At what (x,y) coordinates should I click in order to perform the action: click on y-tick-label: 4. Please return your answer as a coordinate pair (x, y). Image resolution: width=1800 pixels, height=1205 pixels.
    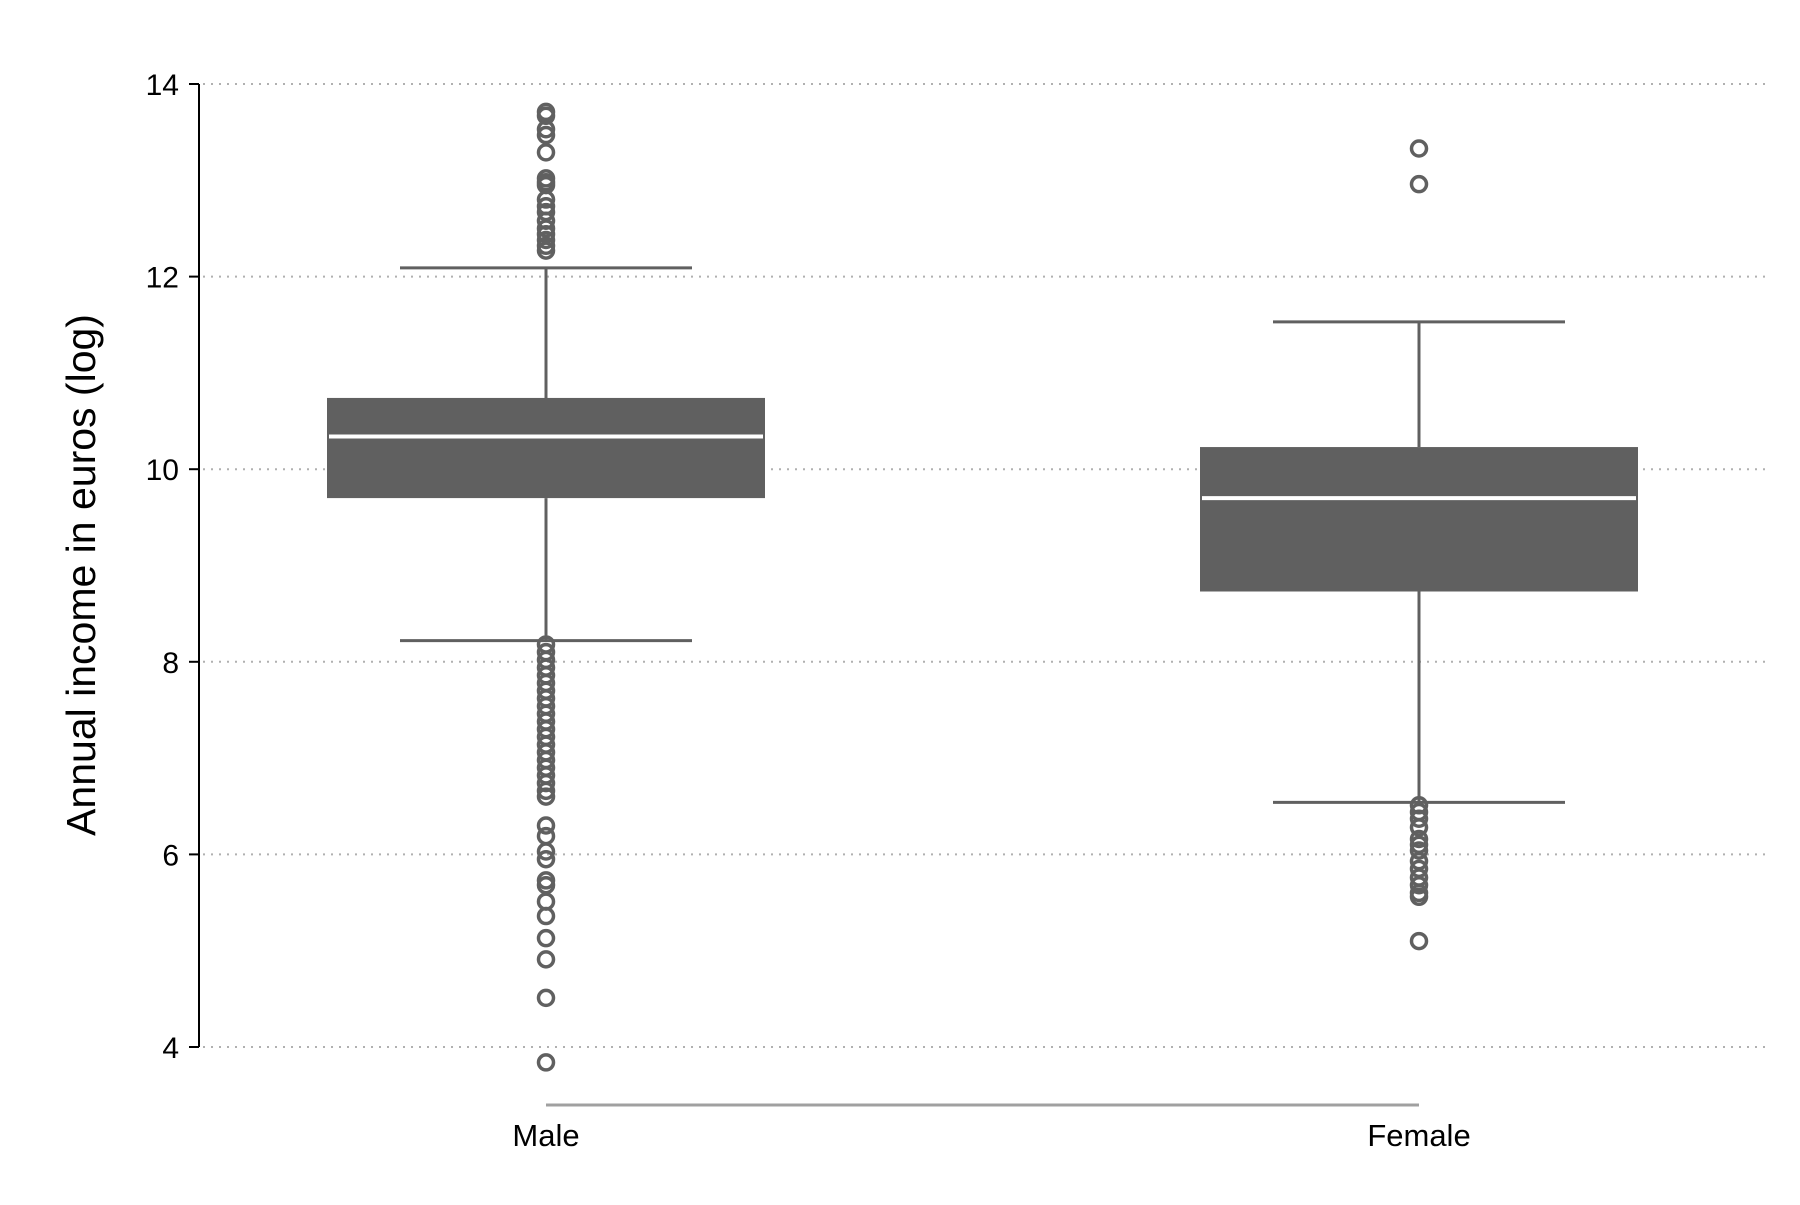
    Looking at the image, I should click on (170, 1048).